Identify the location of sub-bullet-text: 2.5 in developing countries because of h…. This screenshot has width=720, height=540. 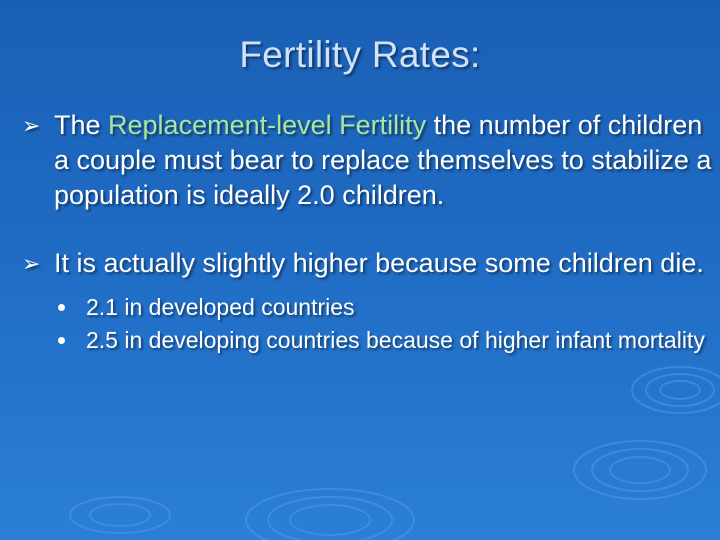
(395, 340).